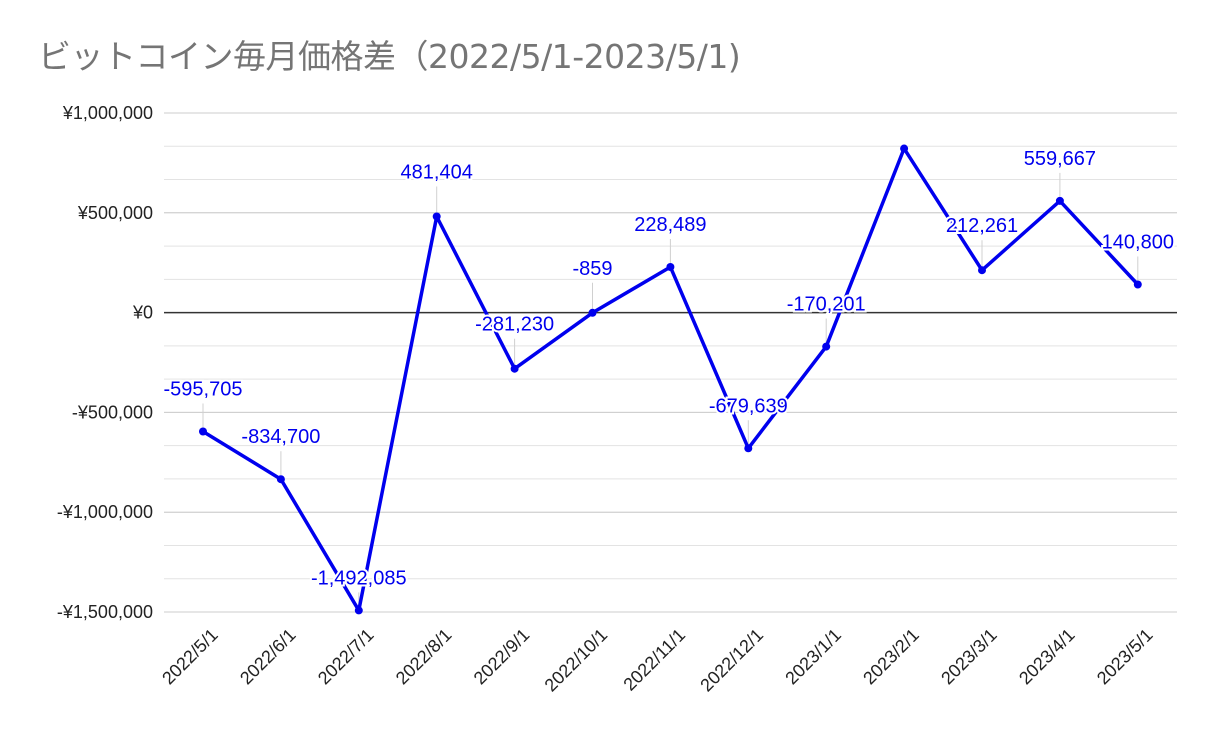  Describe the element at coordinates (670, 225) in the screenshot. I see `data-label: 228,489` at that location.